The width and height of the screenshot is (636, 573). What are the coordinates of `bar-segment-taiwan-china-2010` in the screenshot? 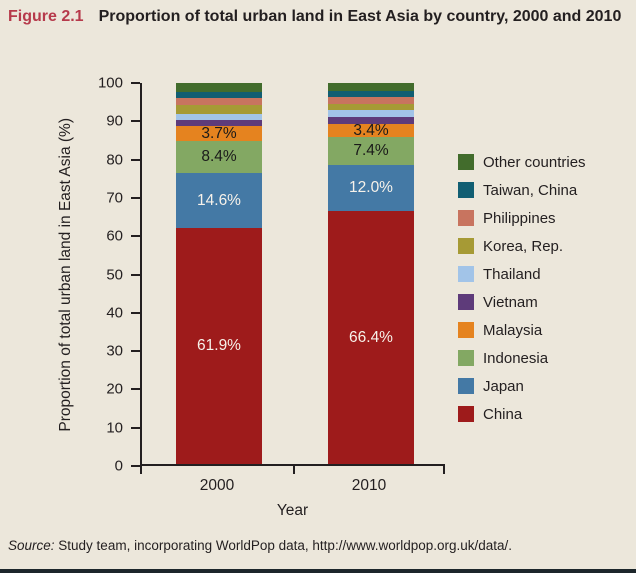 It's located at (371, 94).